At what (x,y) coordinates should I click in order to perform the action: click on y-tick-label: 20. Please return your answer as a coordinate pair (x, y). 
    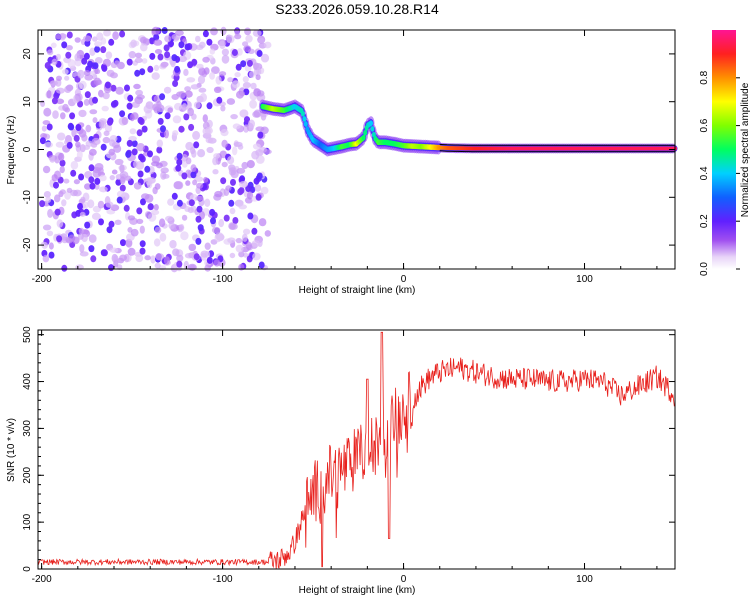
    Looking at the image, I should click on (27, 54).